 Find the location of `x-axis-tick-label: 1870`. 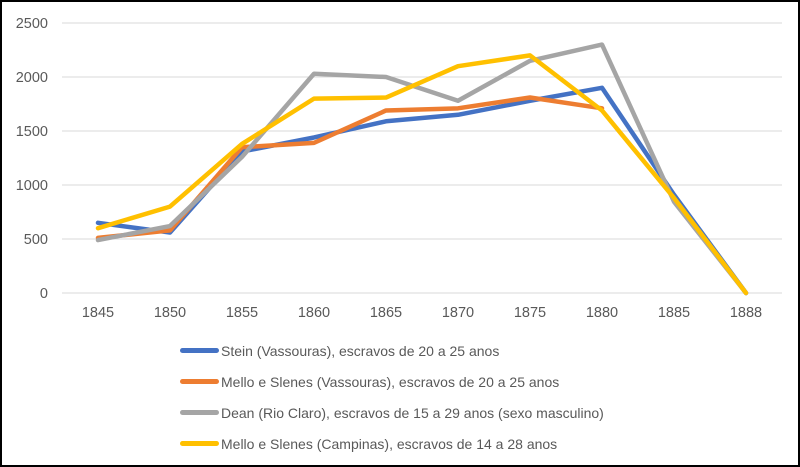

x-axis-tick-label: 1870 is located at coordinates (458, 313).